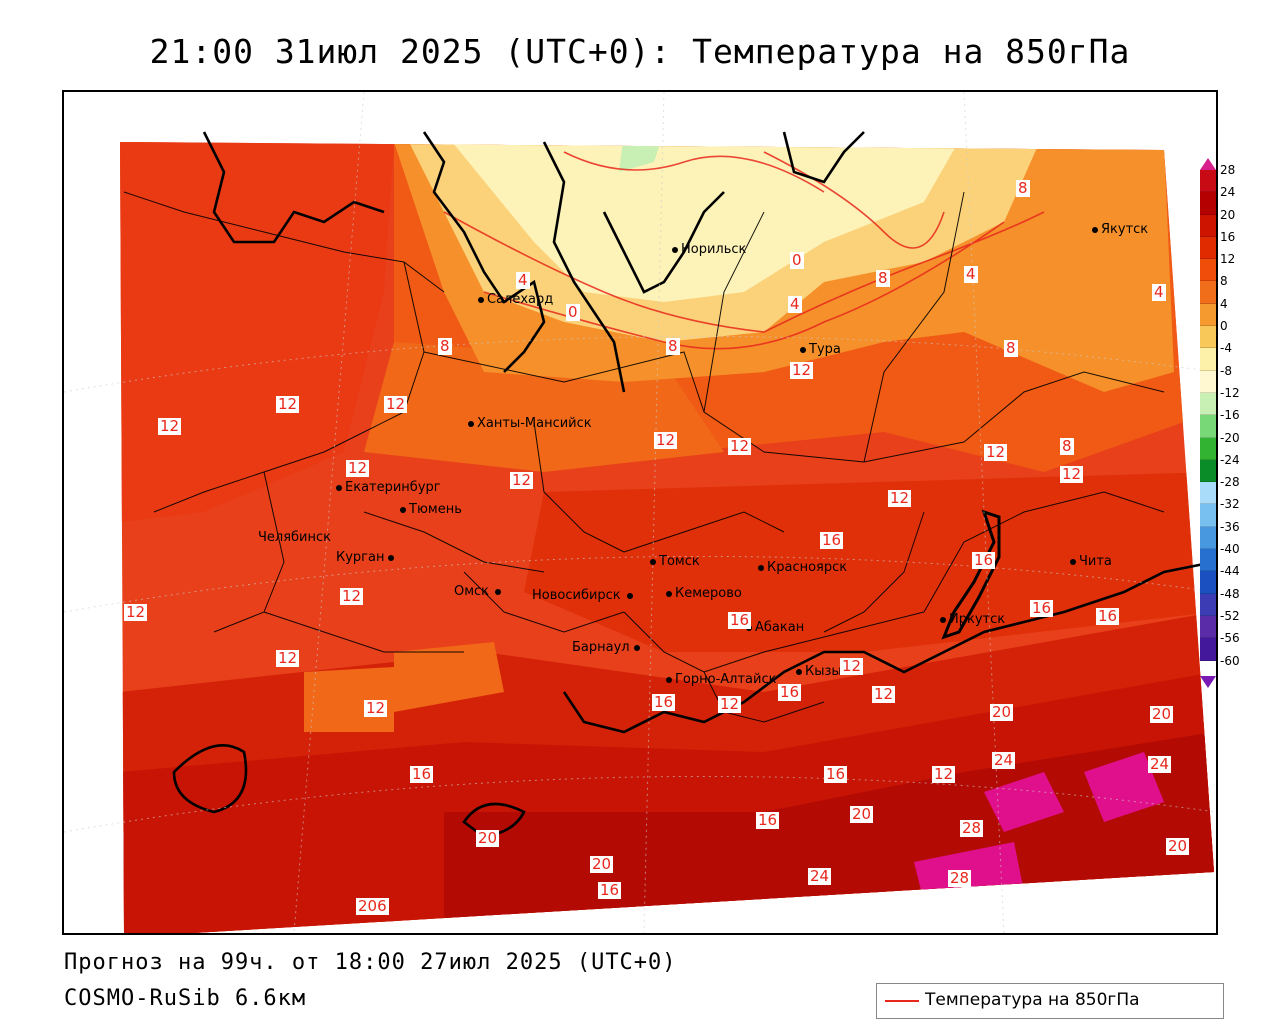  What do you see at coordinates (1226, 348) in the screenshot?
I see `colorbar-tick: -4` at bounding box center [1226, 348].